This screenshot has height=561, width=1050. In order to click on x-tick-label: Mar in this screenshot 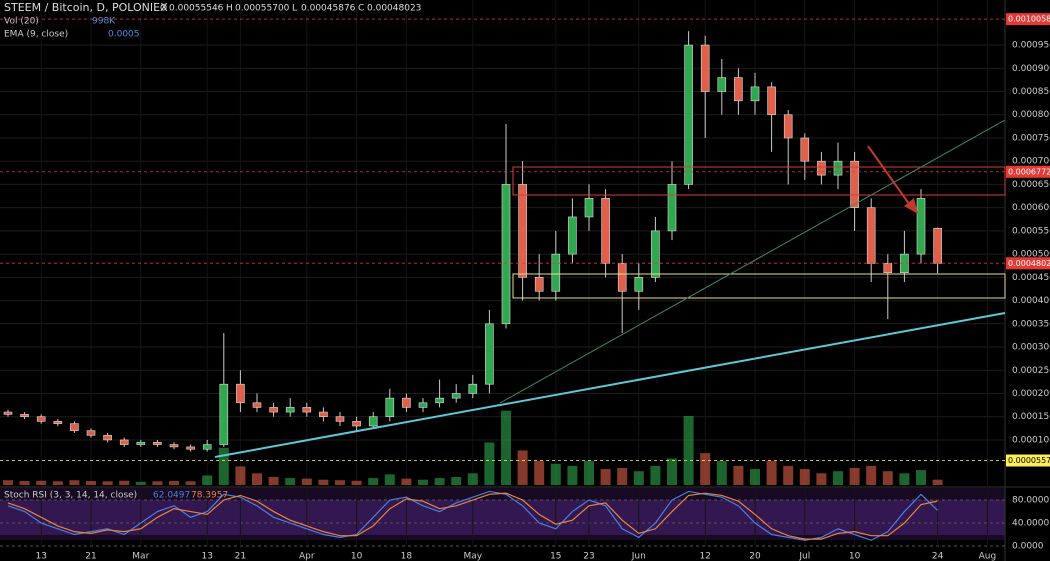, I will do `click(140, 556)`.